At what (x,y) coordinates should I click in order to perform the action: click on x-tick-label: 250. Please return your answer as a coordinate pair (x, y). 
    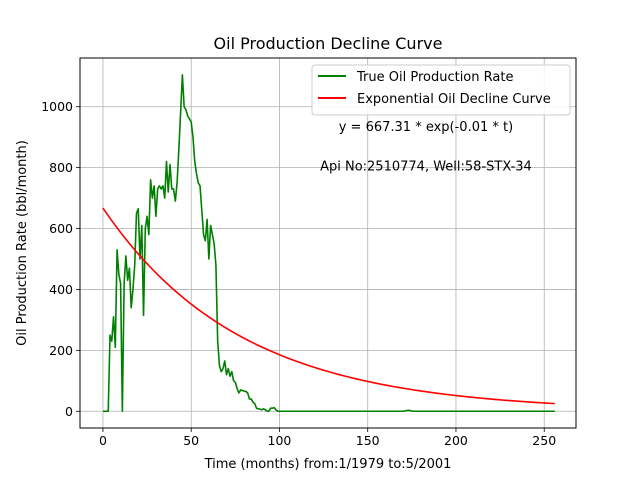
    Looking at the image, I should click on (544, 440).